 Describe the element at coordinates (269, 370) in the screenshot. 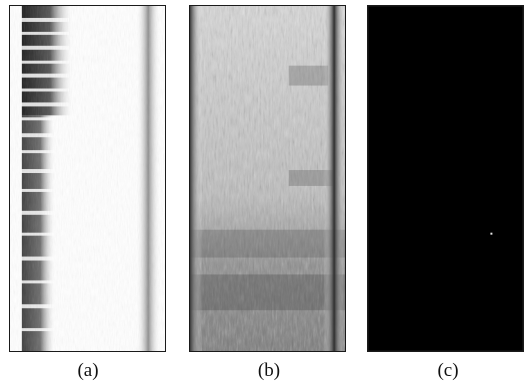

I see `caption-b: (b)` at that location.